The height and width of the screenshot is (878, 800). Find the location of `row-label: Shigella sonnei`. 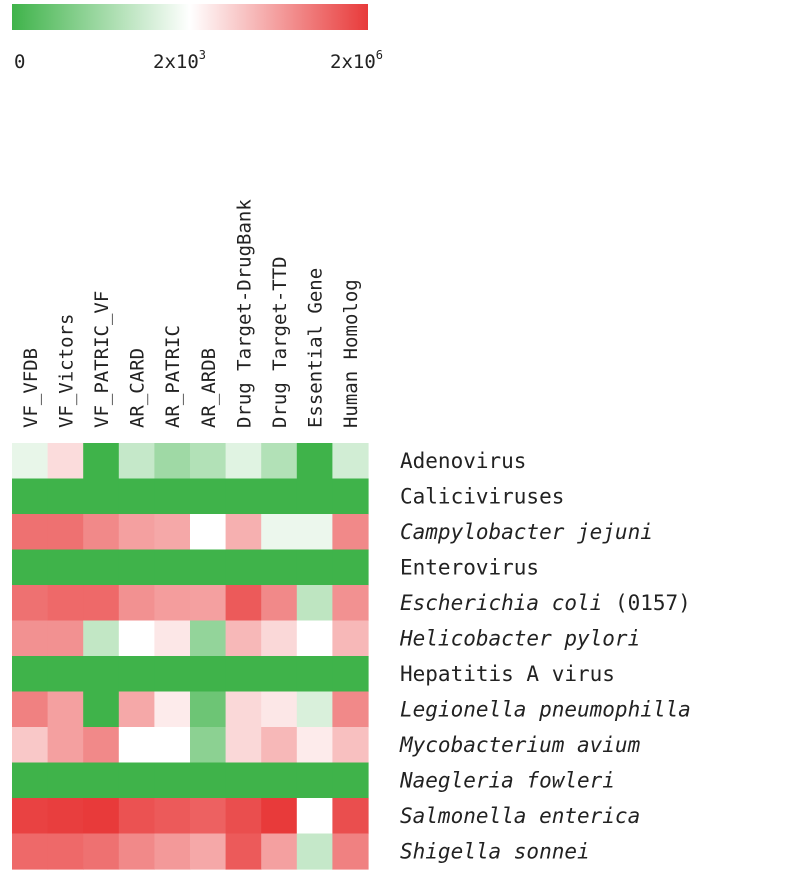

row-label: Shigella sonnei is located at coordinates (495, 851).